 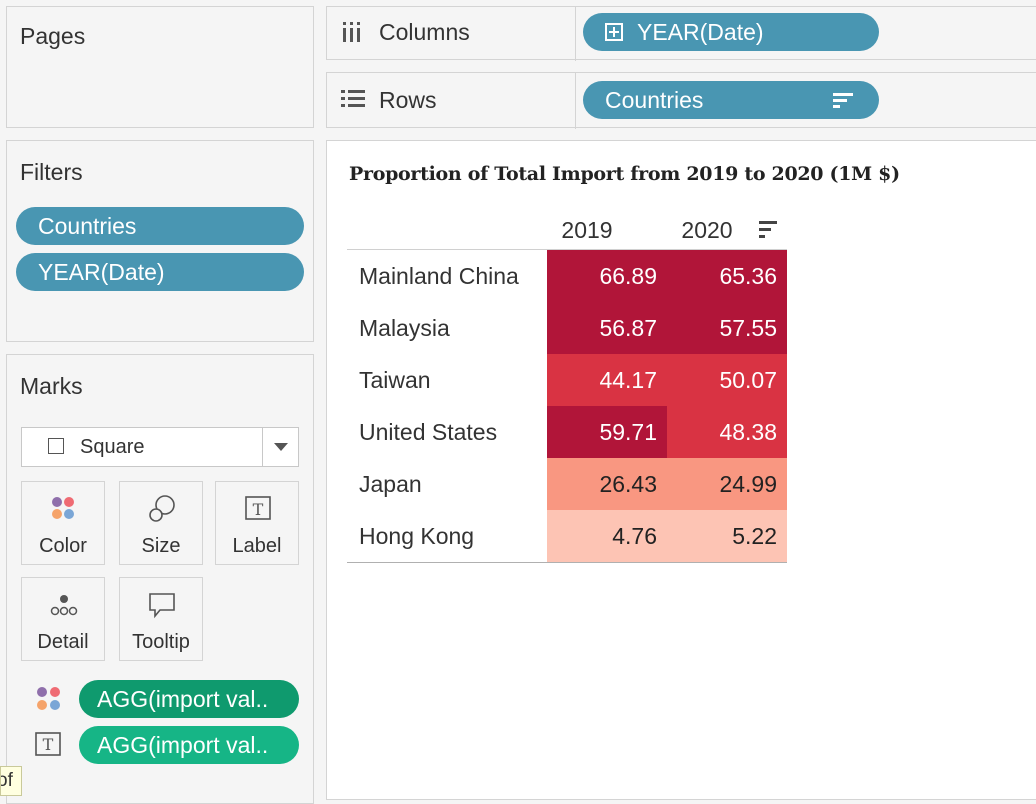 I want to click on row-label: Mainland China, so click(x=439, y=276).